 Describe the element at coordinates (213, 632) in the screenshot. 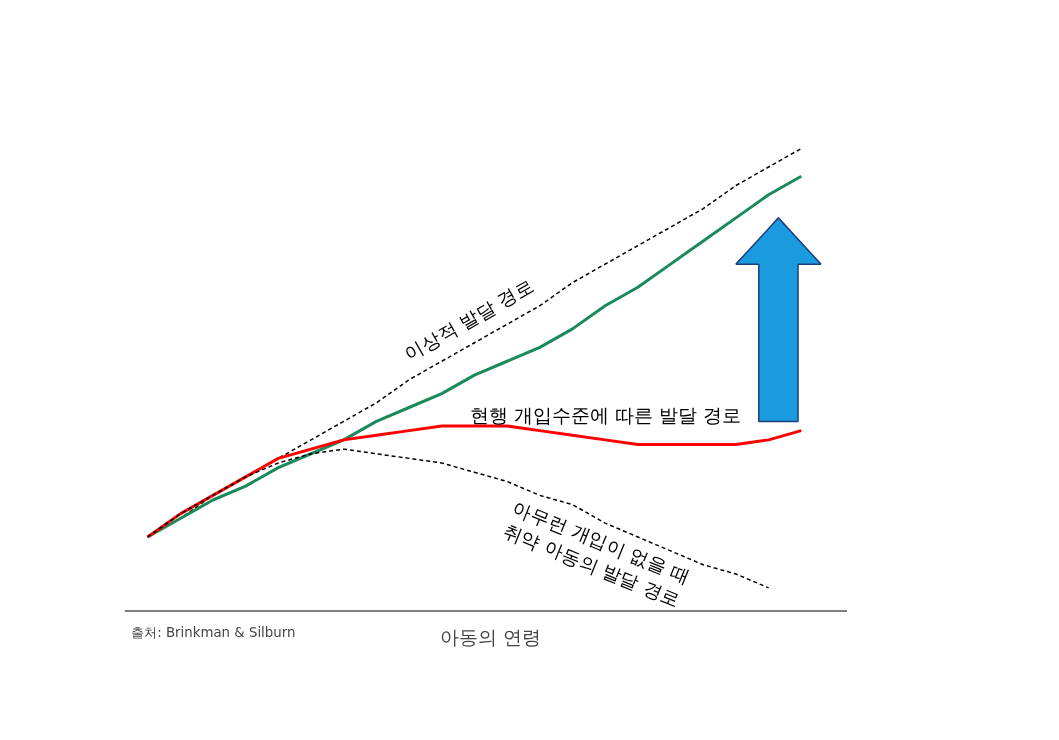

I see `source-note: 출처: Brinkman & Silburn` at that location.